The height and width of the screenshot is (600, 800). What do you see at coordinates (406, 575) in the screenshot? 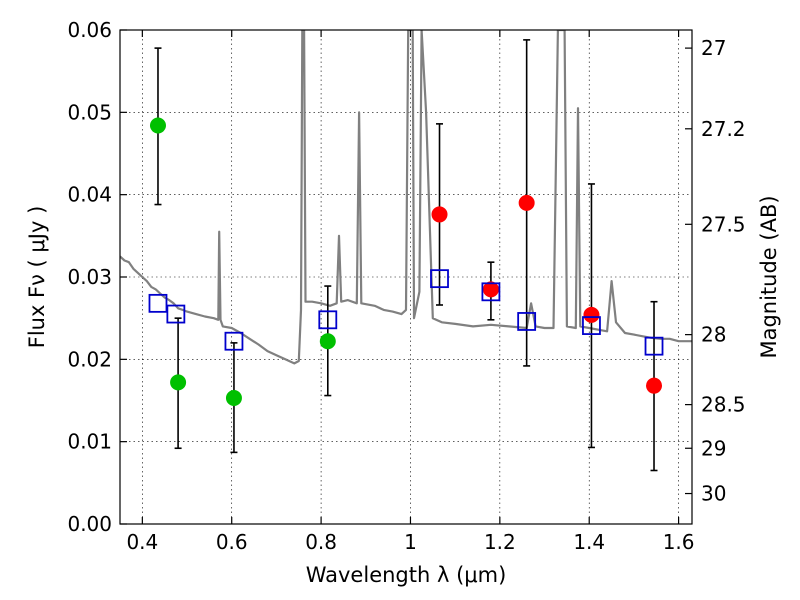
I see `x-axis-label: Wavelength λ (μm)` at bounding box center [406, 575].